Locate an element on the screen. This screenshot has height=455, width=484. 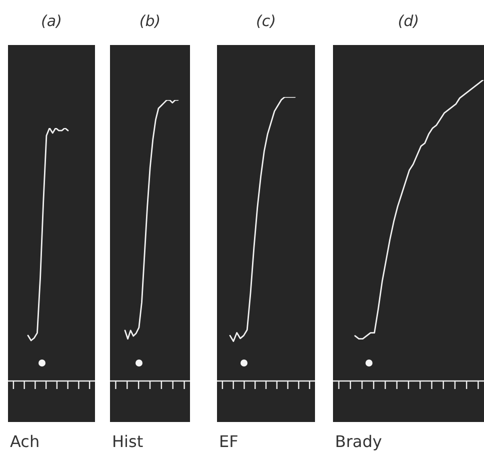
chart-title: (a) is located at coordinates (51, 21).